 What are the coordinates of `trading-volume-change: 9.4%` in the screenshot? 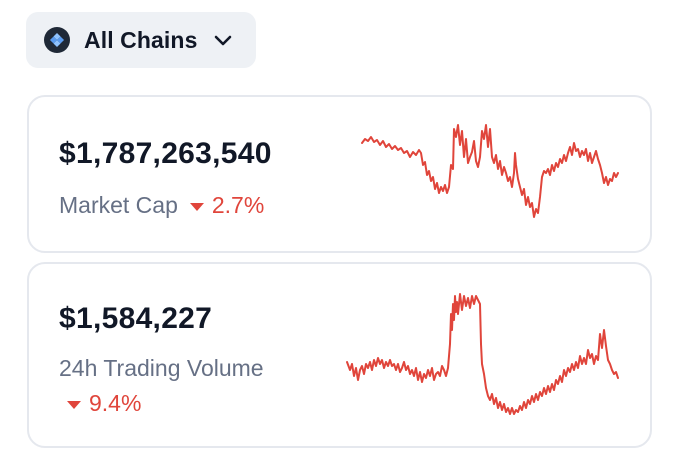 It's located at (104, 403).